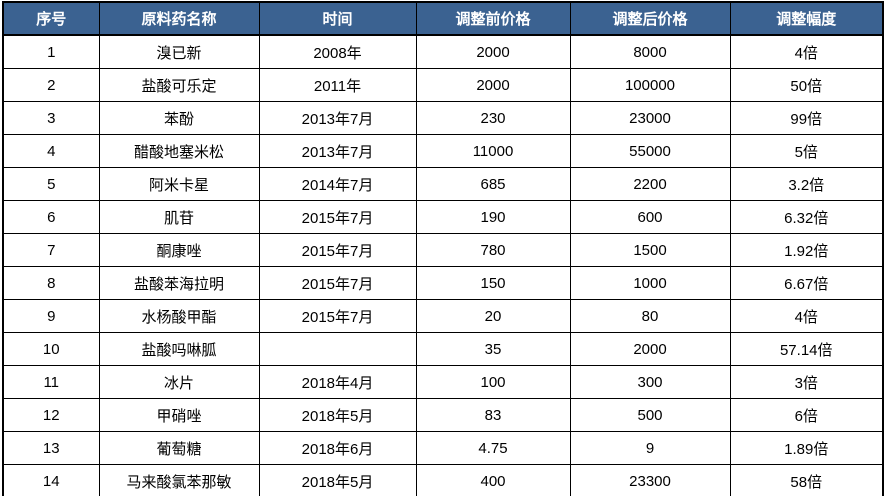 This screenshot has width=884, height=496. What do you see at coordinates (179, 480) in the screenshot?
I see `drug-name-cell: 马来酸氯苯那敏` at bounding box center [179, 480].